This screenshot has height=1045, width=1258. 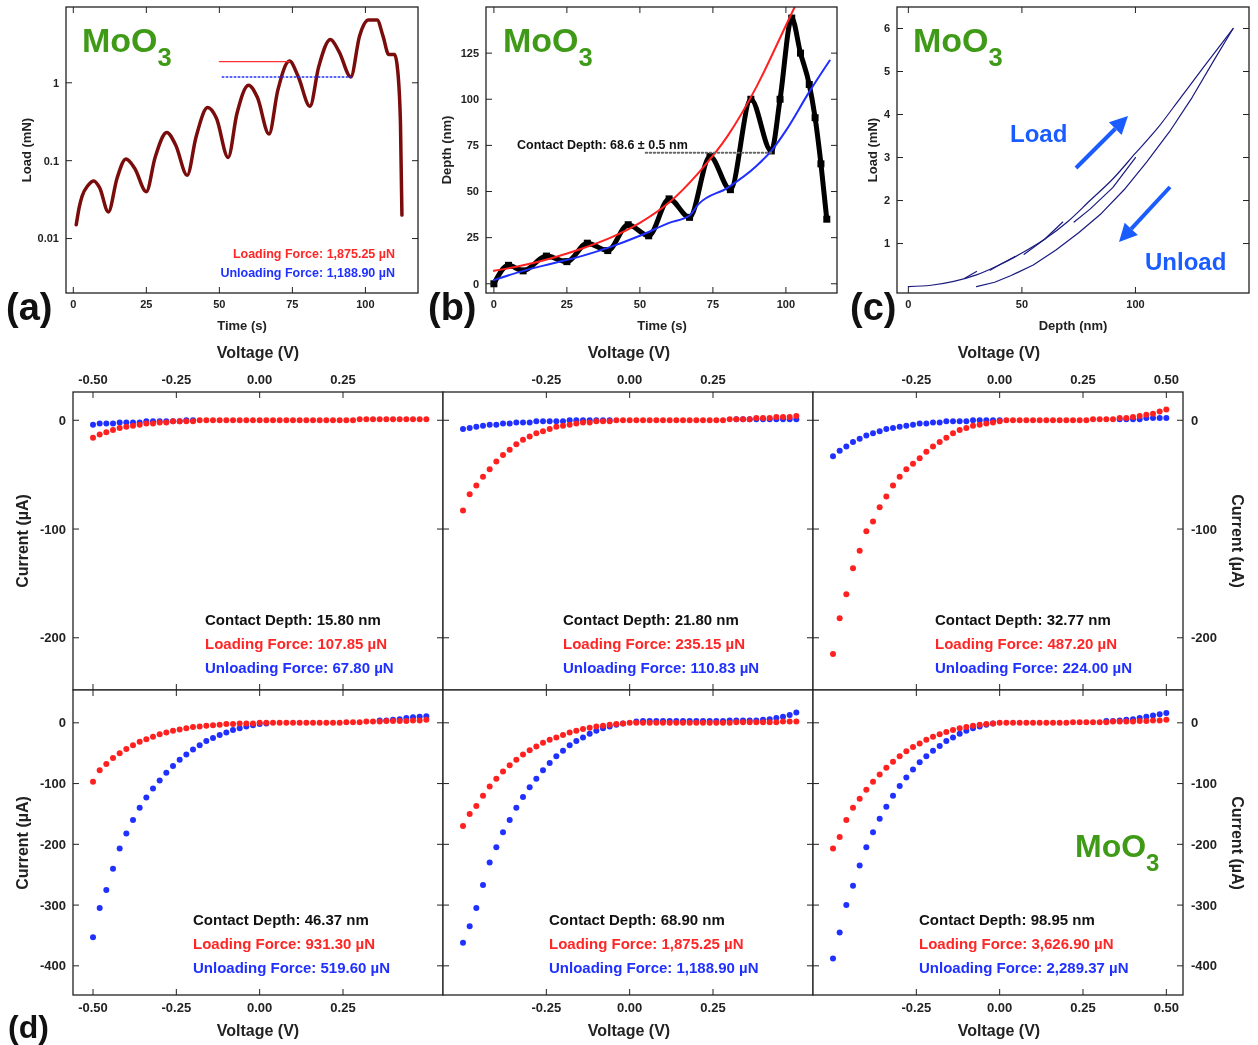 What do you see at coordinates (29, 307) in the screenshot?
I see `text: (a)` at bounding box center [29, 307].